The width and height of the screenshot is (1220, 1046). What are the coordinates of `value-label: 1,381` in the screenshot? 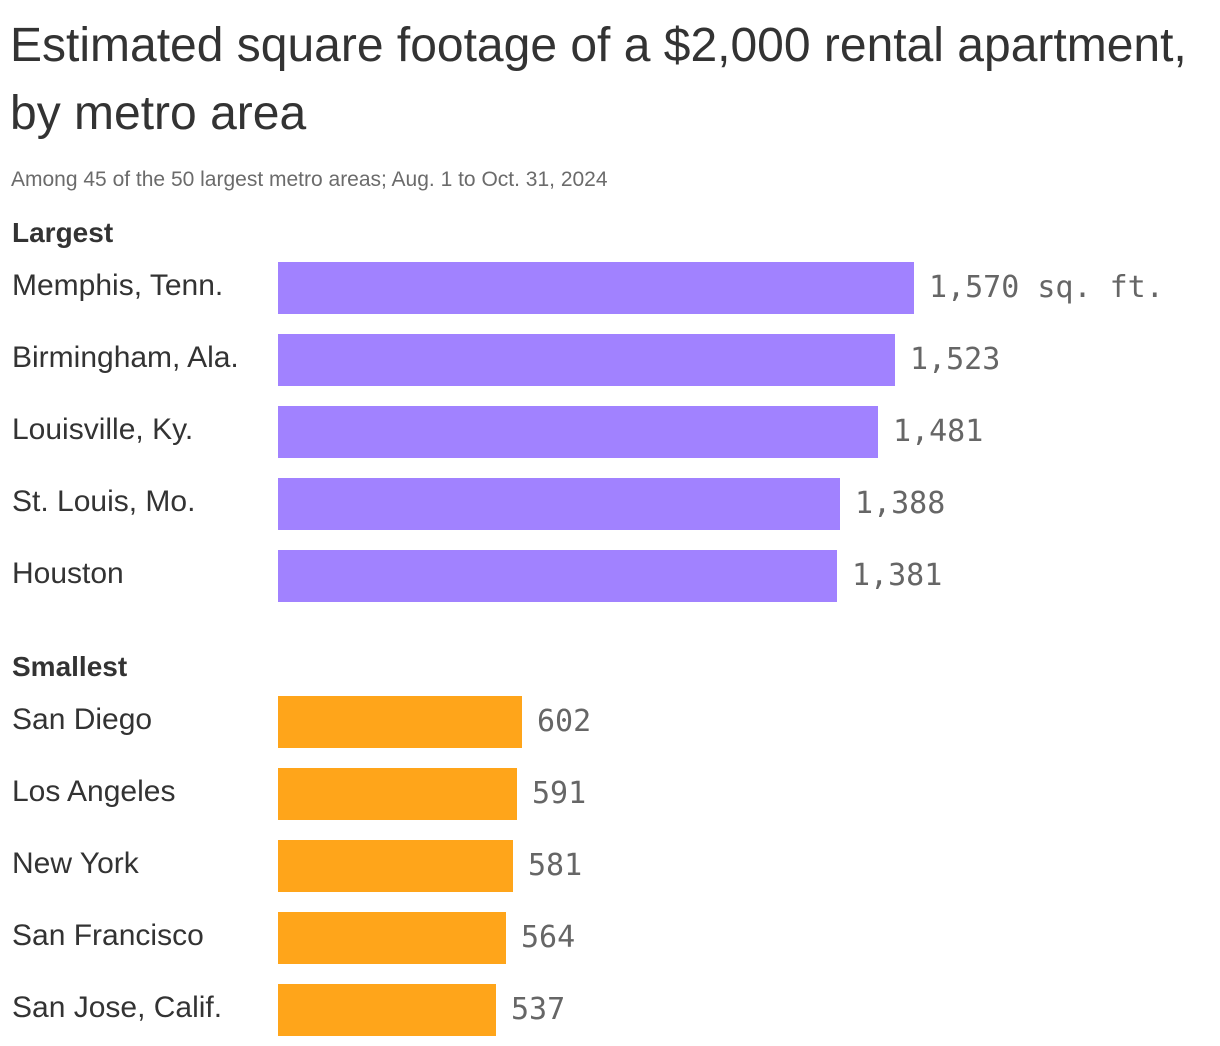 It's located at (897, 575).